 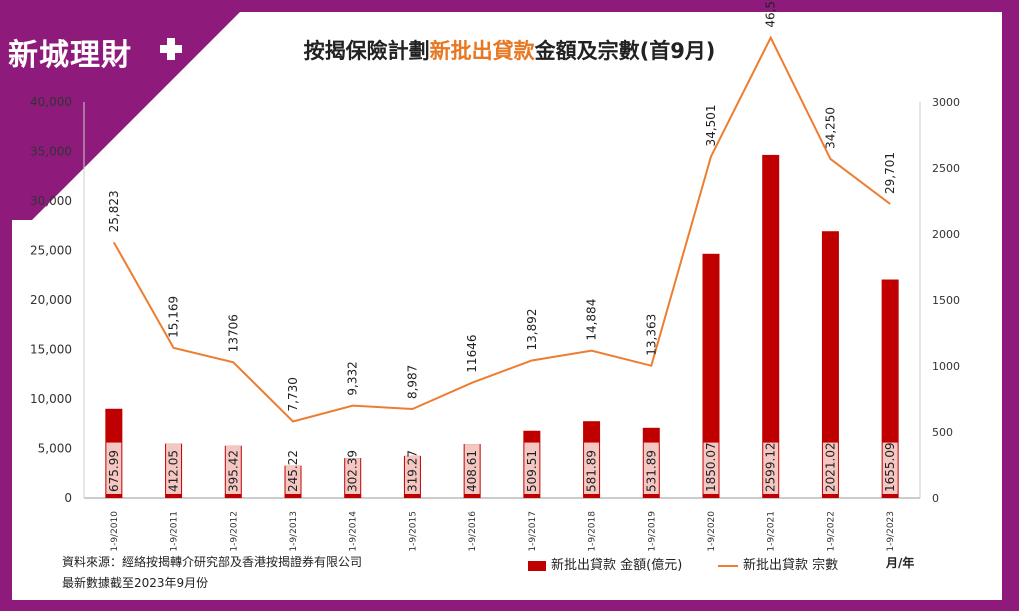 What do you see at coordinates (772, 531) in the screenshot?
I see `x-tick-label: 1-9/2021` at bounding box center [772, 531].